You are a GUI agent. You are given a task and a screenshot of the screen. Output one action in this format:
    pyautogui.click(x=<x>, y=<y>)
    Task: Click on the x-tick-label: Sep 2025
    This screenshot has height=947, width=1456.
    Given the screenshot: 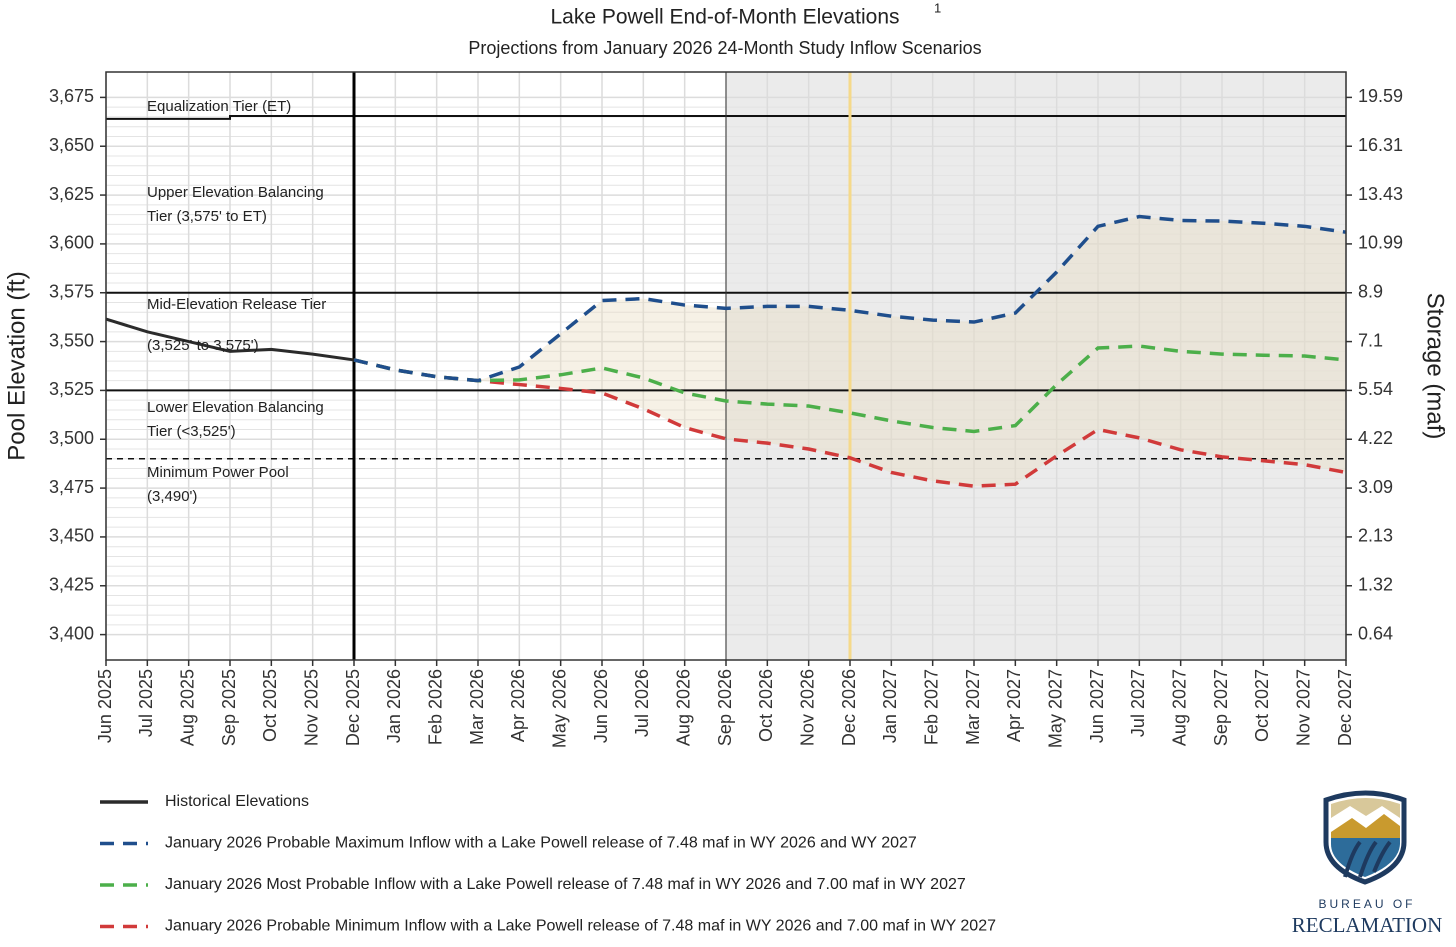 What is the action you would take?
    pyautogui.click(x=229, y=707)
    